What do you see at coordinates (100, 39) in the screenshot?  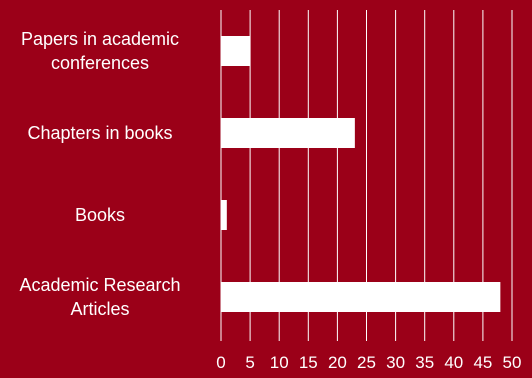 I see `category-label-line: Papers in academic` at bounding box center [100, 39].